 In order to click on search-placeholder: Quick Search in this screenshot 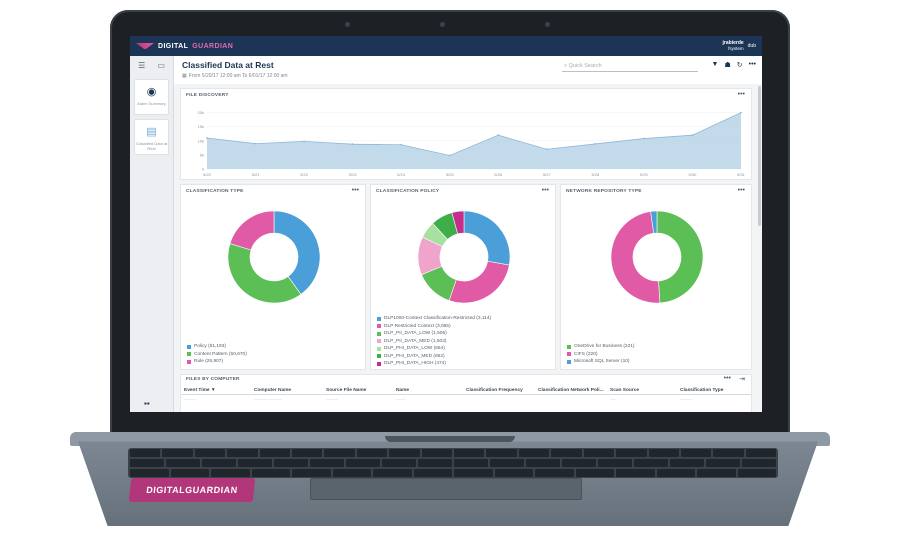, I will do `click(585, 66)`.